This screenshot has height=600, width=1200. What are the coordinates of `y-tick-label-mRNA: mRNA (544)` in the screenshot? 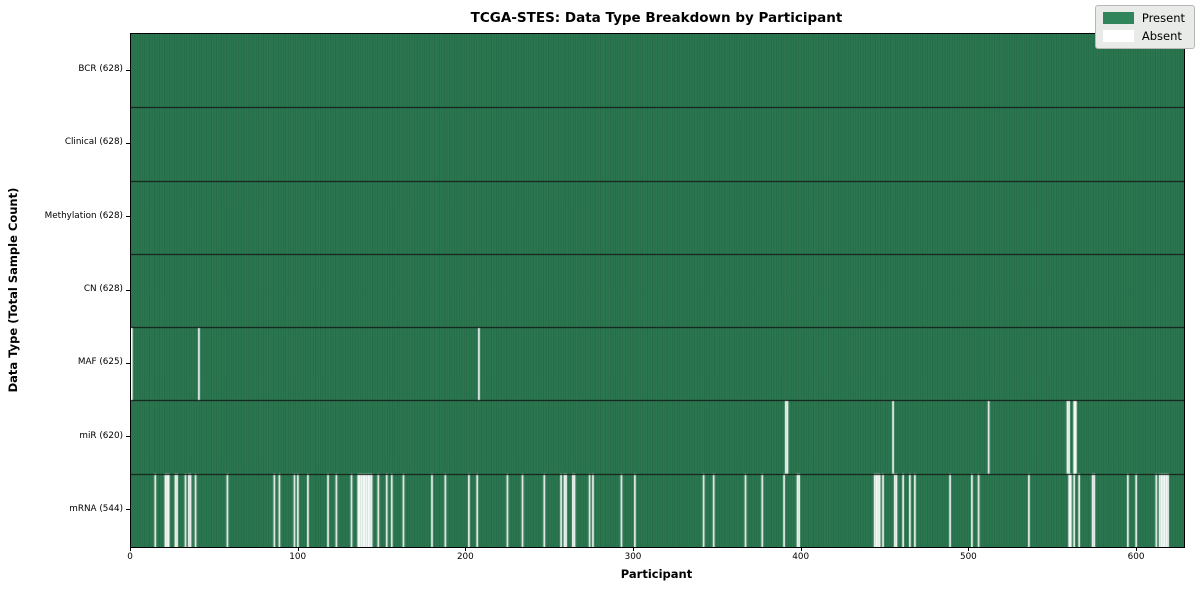 It's located at (96, 508).